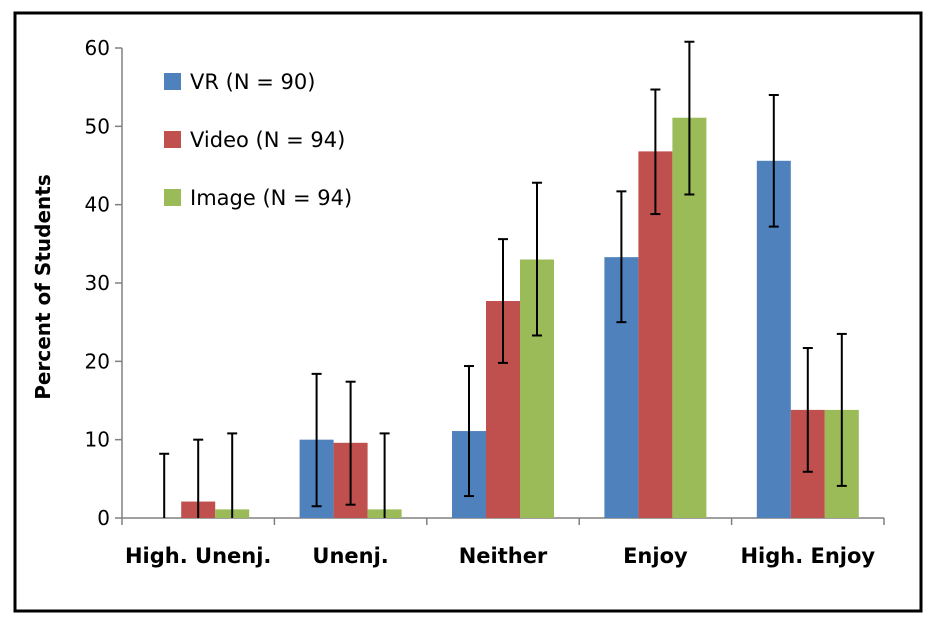 Image resolution: width=939 pixels, height=627 pixels. I want to click on y-tick-label: 0, so click(103, 518).